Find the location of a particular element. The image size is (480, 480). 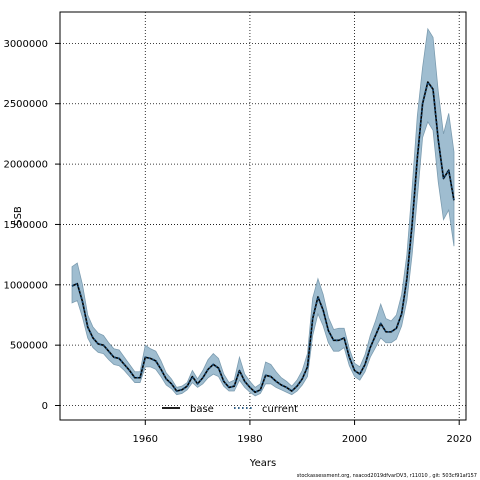

y-tick-label-1: 500000 is located at coordinates (29, 346).